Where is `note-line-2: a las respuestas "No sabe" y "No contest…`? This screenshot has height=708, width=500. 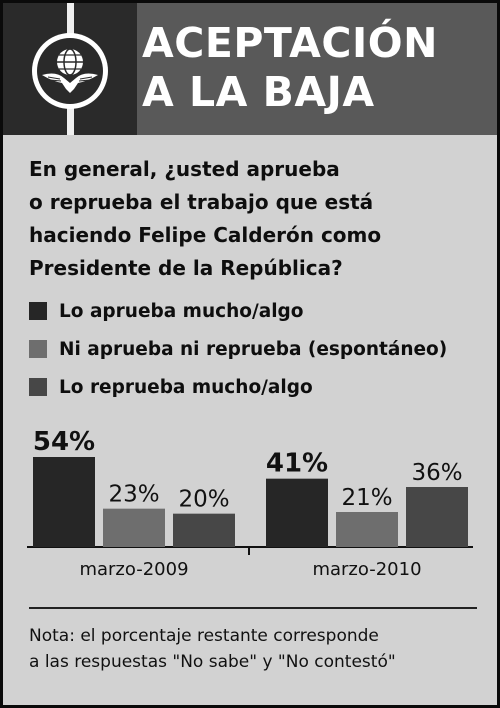 note-line-2: a las respuestas "No sabe" y "No contest… is located at coordinates (212, 662).